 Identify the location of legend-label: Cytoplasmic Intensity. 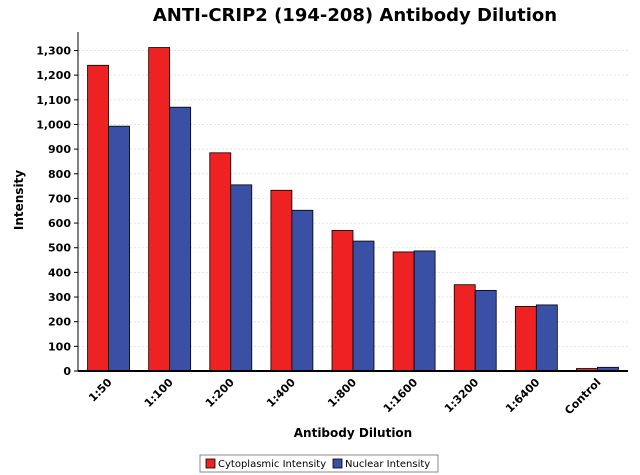
(272, 464).